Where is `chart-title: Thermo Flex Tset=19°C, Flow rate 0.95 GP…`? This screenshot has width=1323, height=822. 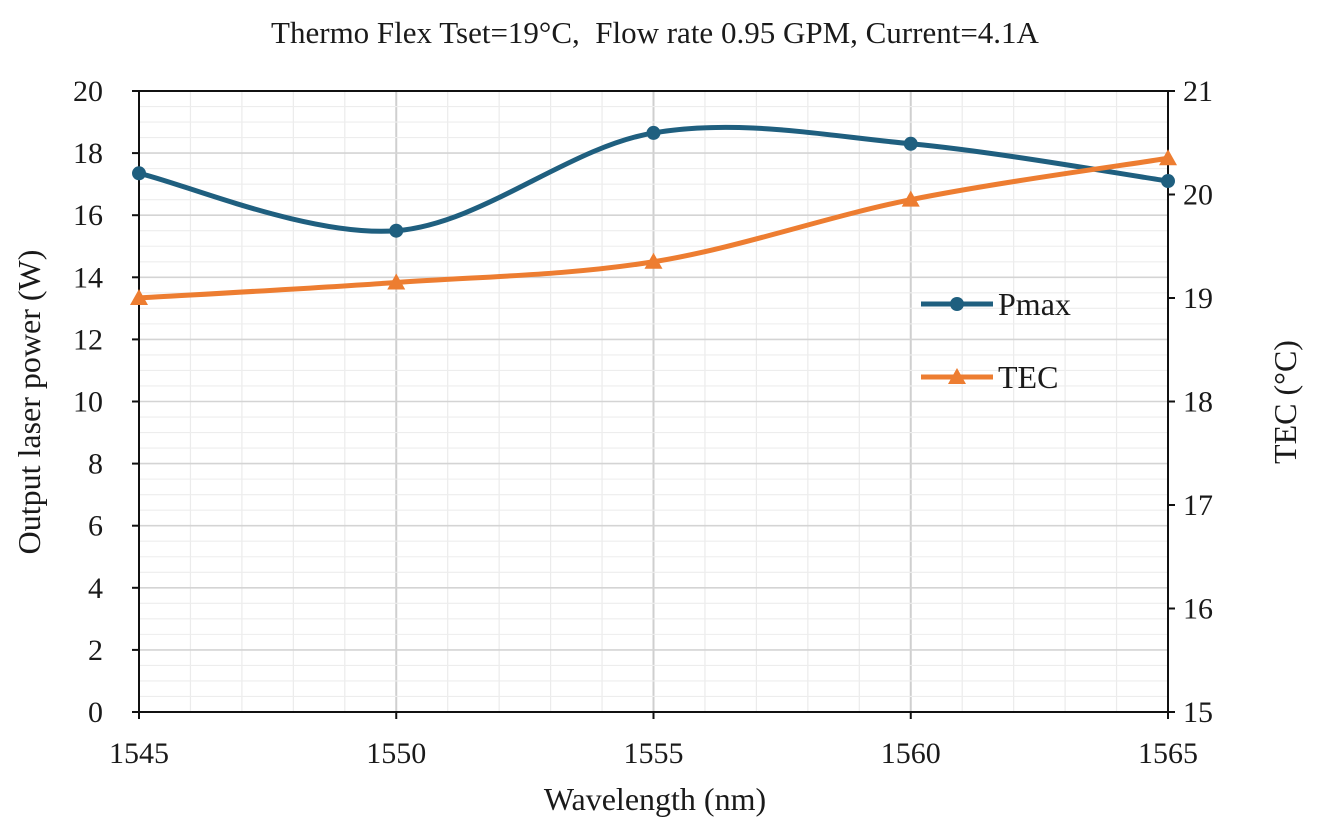 chart-title: Thermo Flex Tset=19°C, Flow rate 0.95 GP… is located at coordinates (655, 32).